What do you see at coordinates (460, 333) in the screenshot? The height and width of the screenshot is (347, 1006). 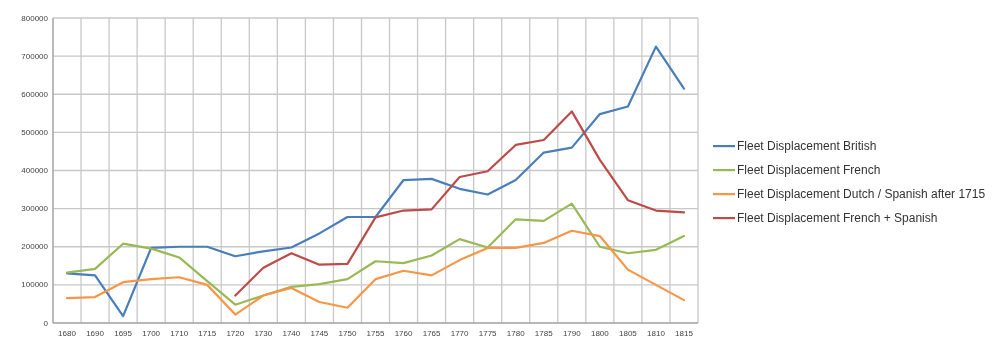 I see `x-tick-label: 1770` at bounding box center [460, 333].